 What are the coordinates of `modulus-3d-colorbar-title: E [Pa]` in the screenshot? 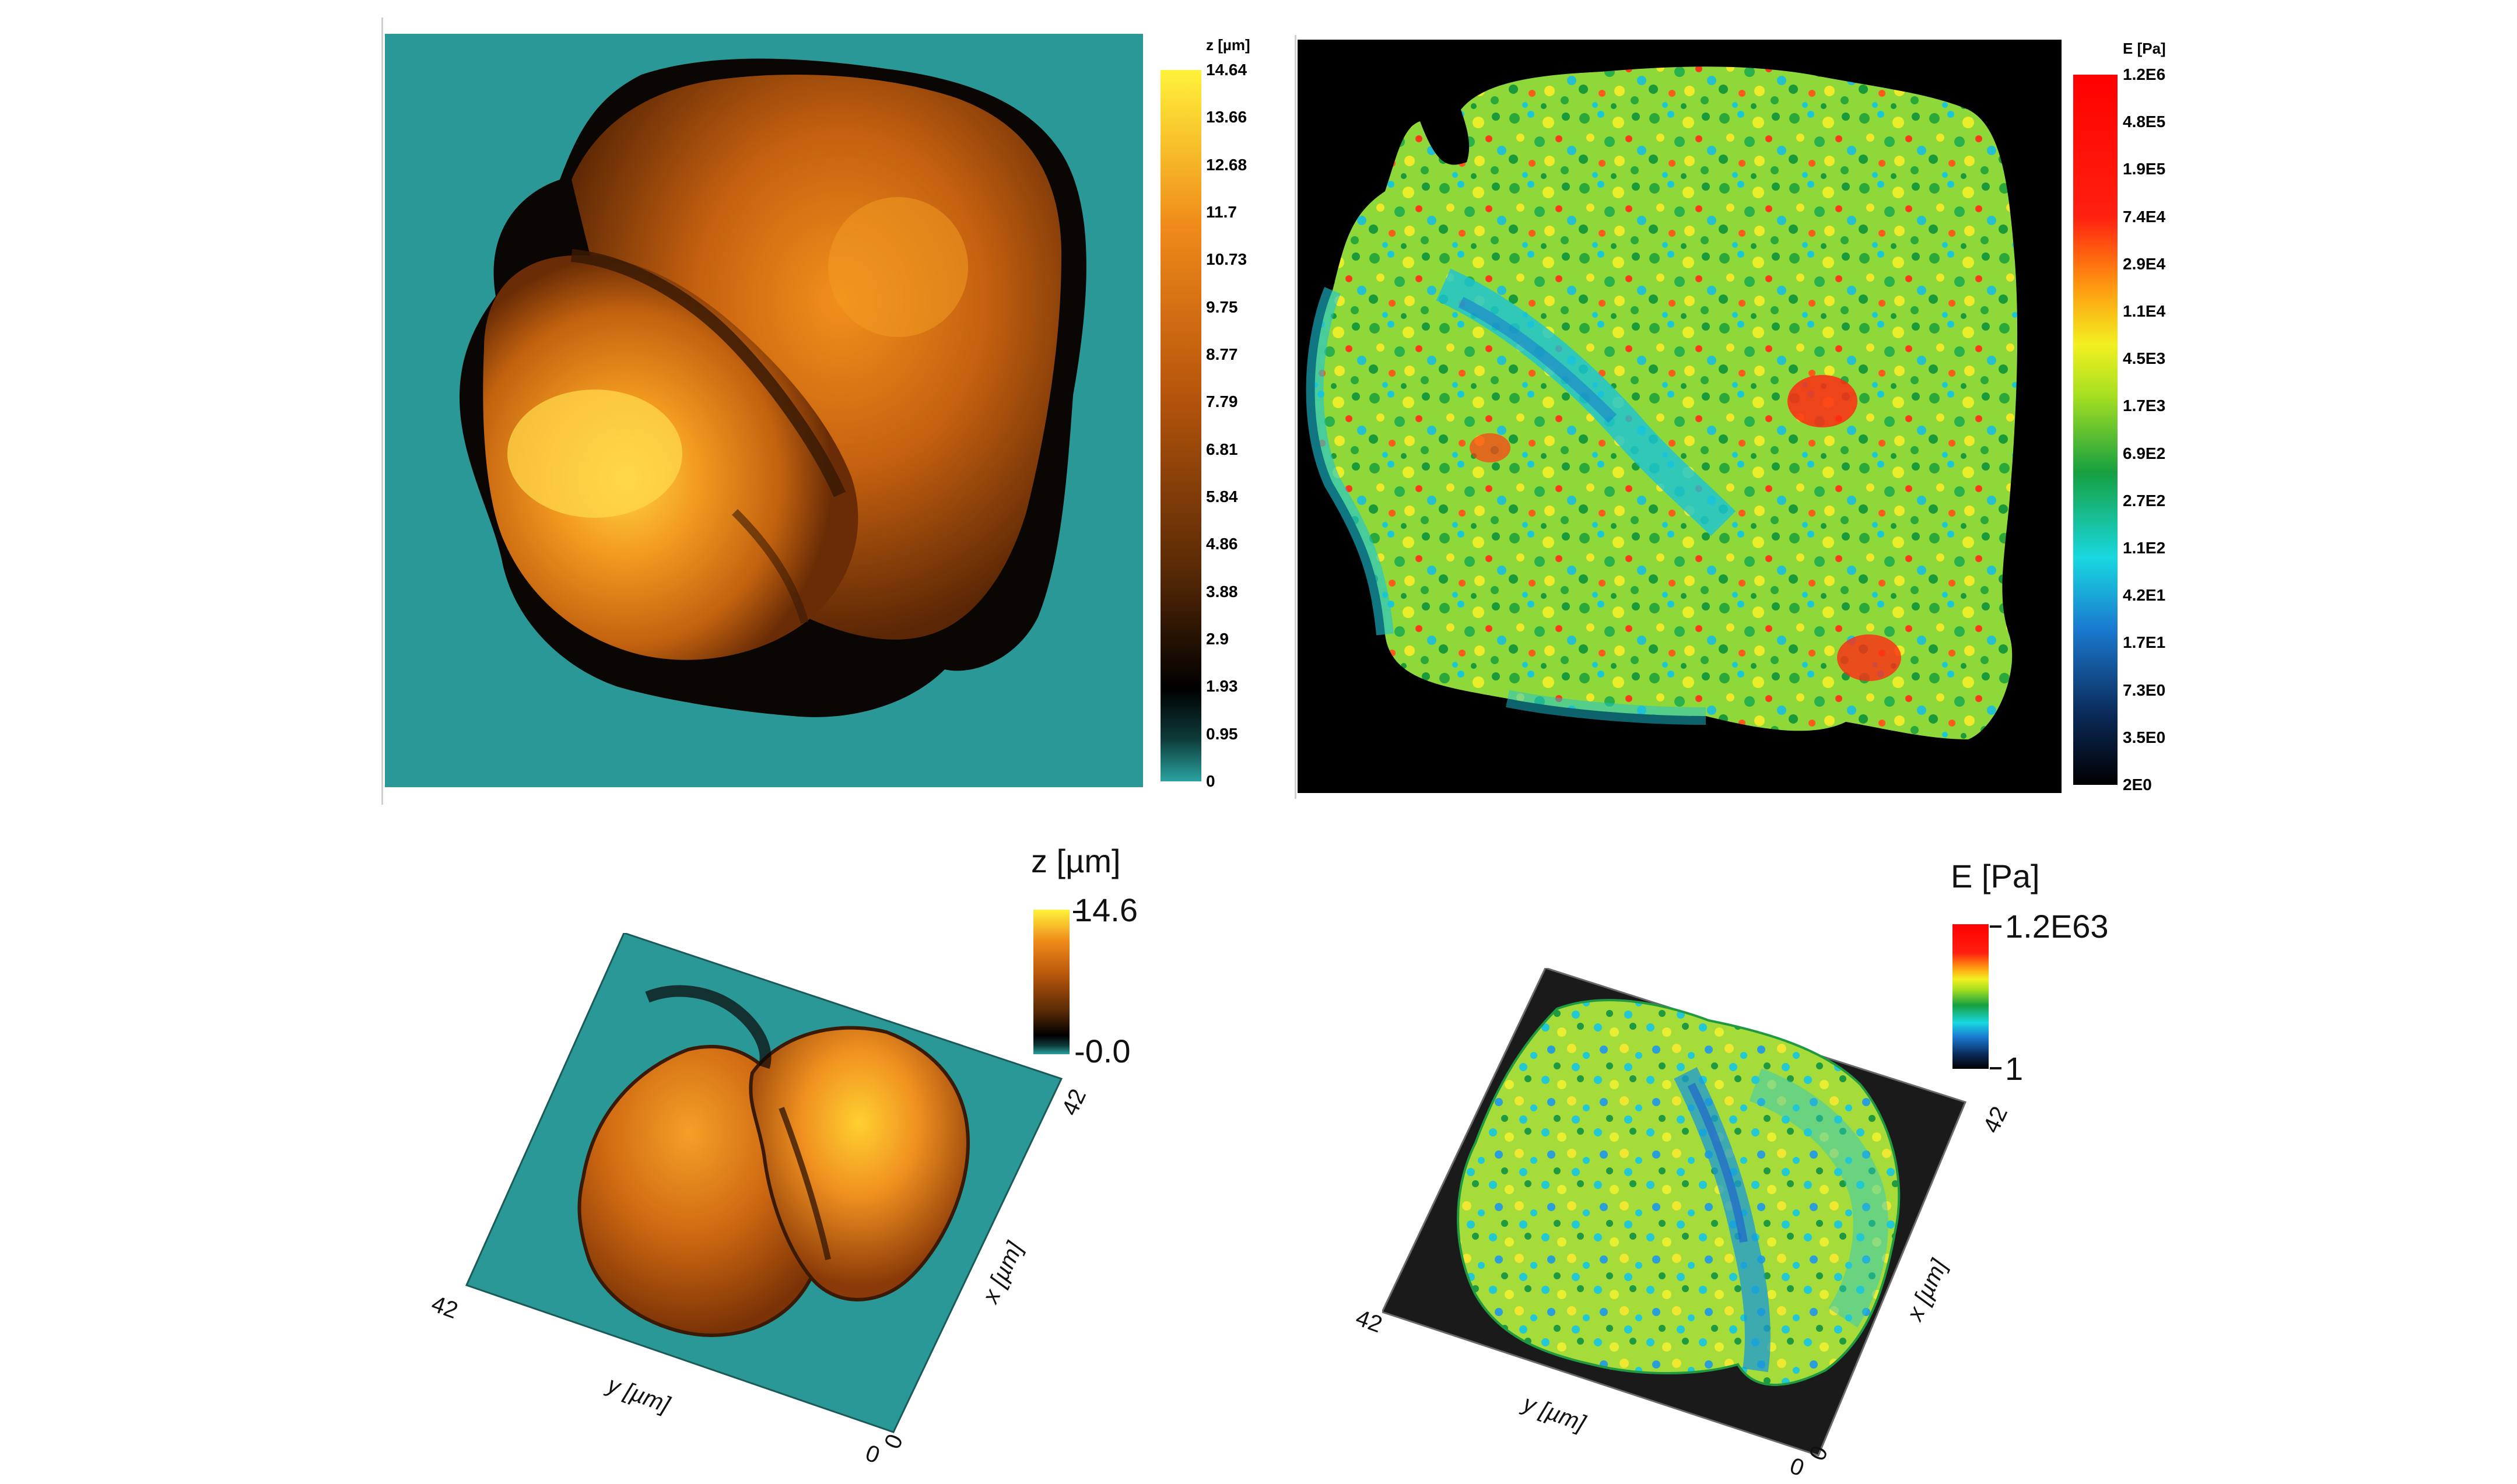 It's located at (1996, 876).